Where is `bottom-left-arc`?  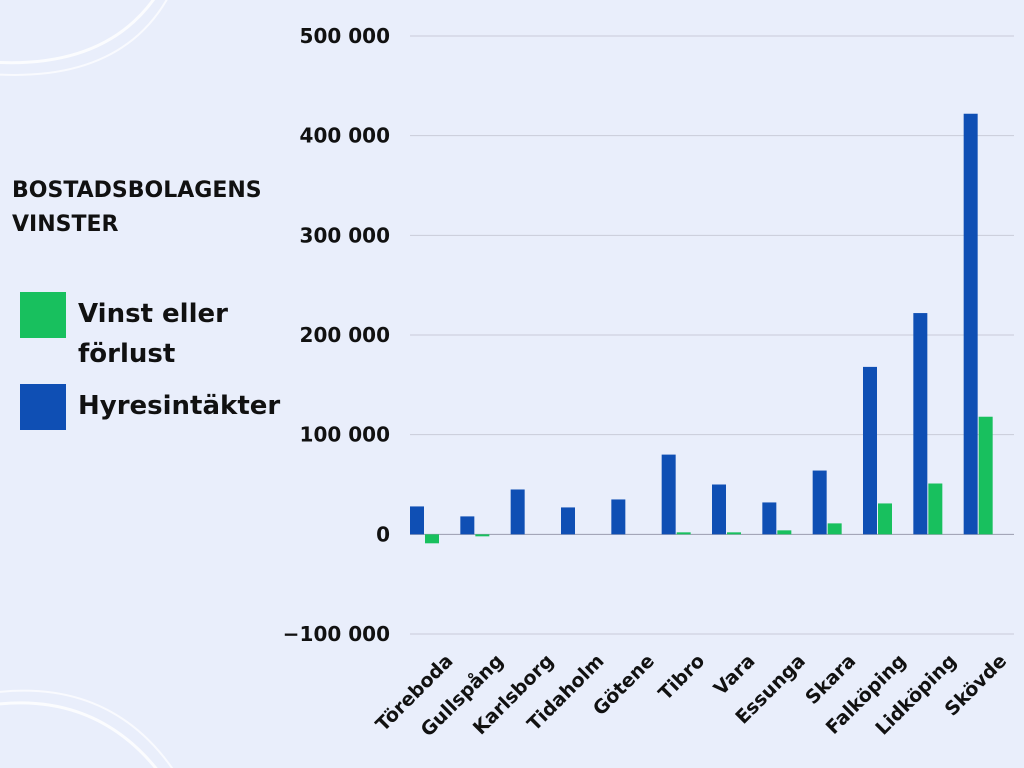 bottom-left-arc is located at coordinates (79, 734).